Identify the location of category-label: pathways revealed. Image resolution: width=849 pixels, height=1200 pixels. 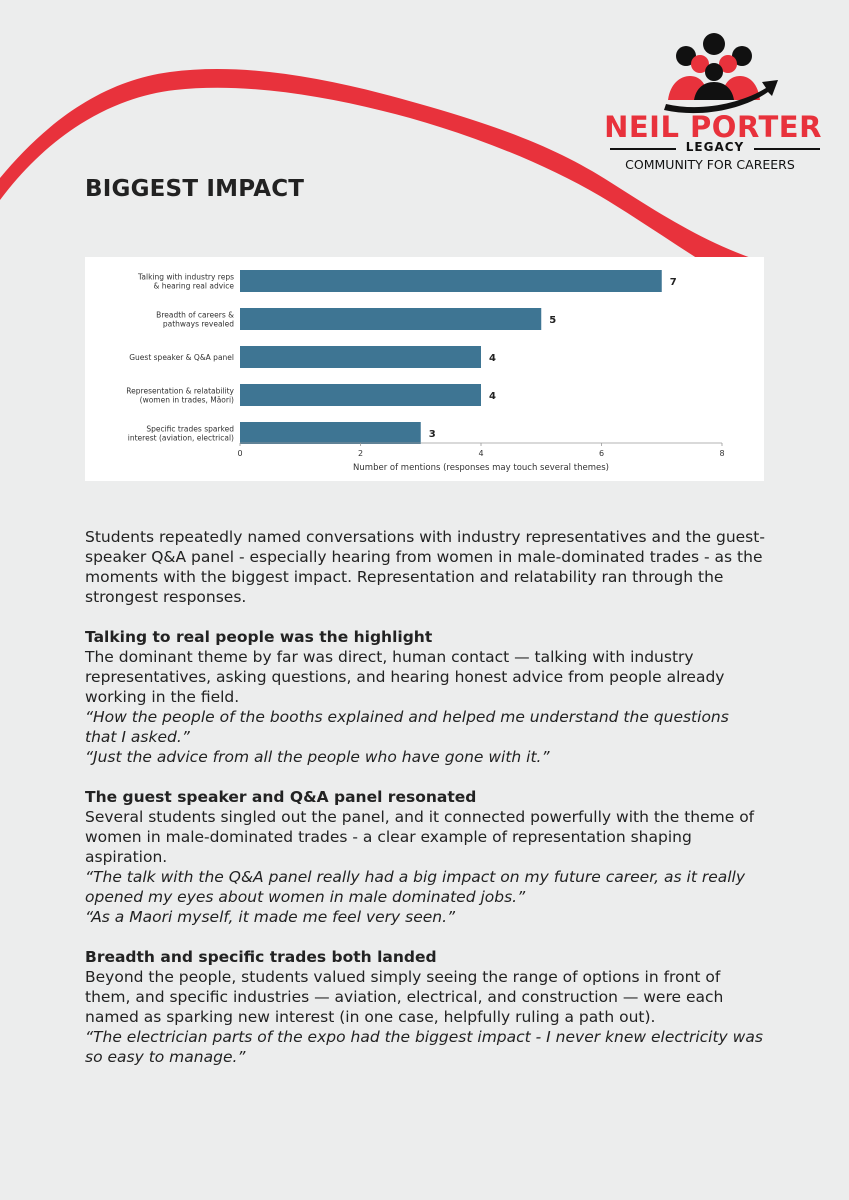
(198, 324).